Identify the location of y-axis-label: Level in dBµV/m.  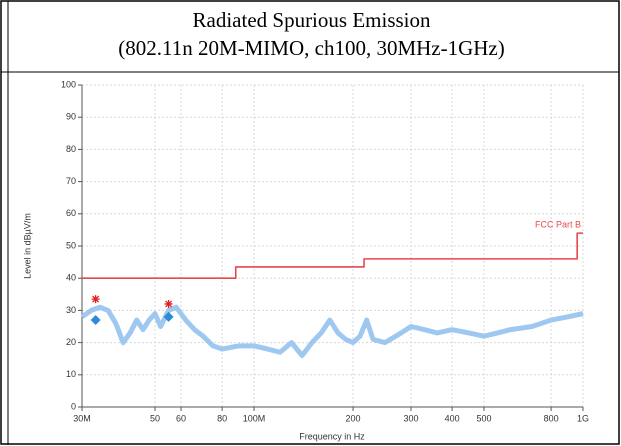
(27, 246).